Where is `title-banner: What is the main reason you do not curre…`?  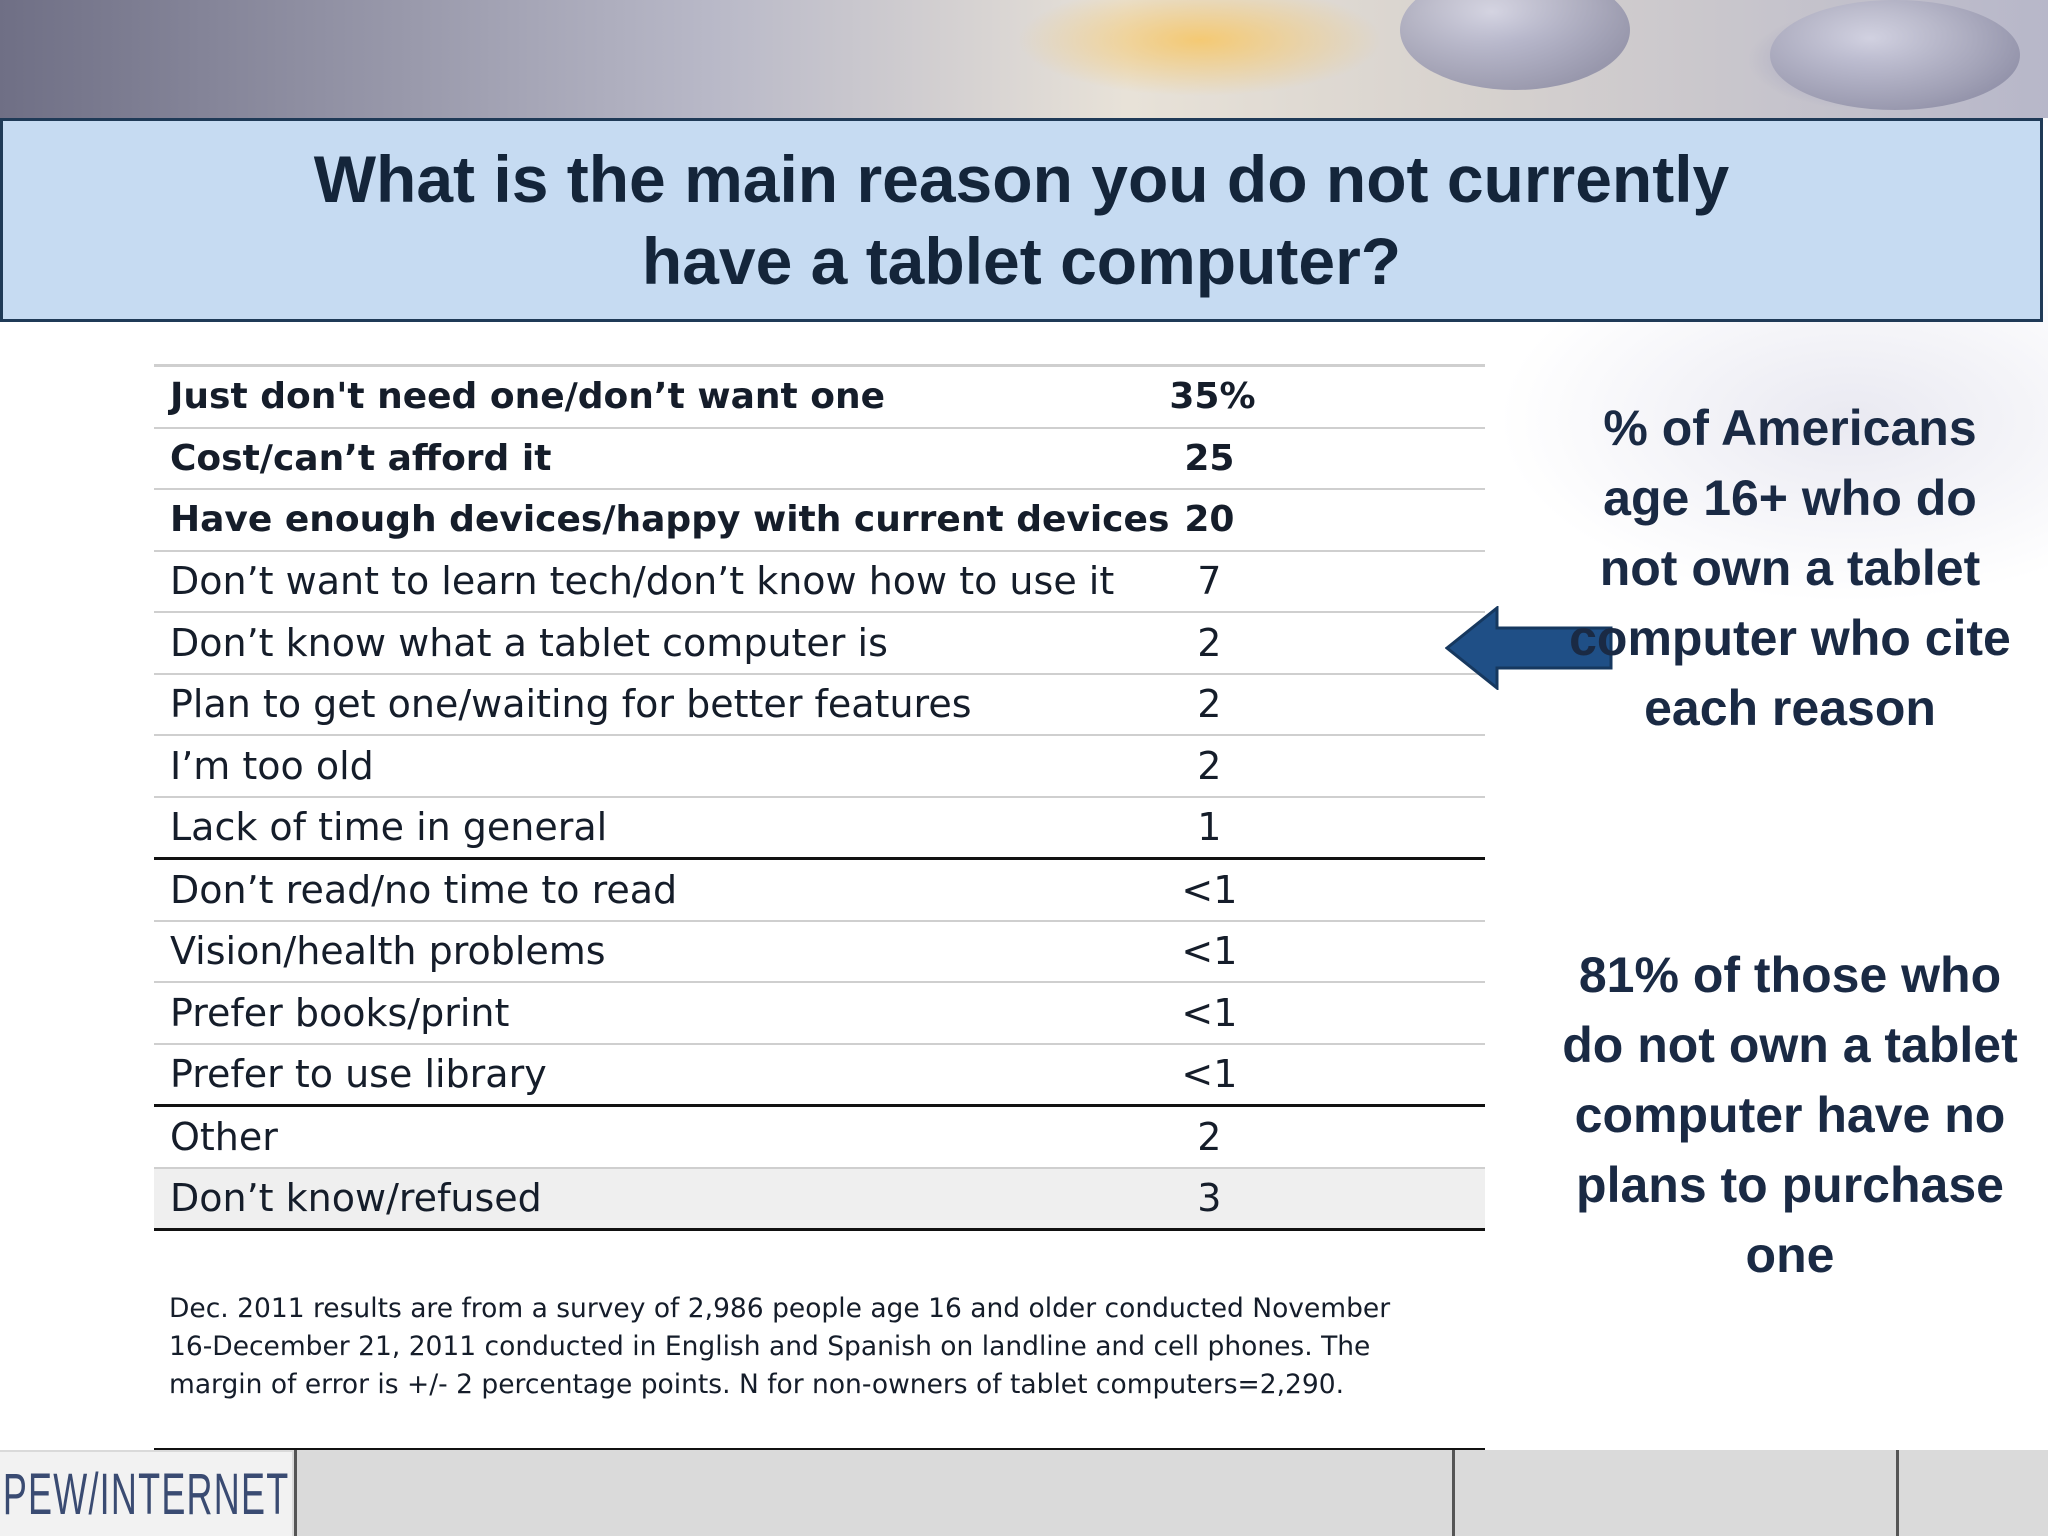
title-banner: What is the main reason you do not curre… is located at coordinates (1021, 220).